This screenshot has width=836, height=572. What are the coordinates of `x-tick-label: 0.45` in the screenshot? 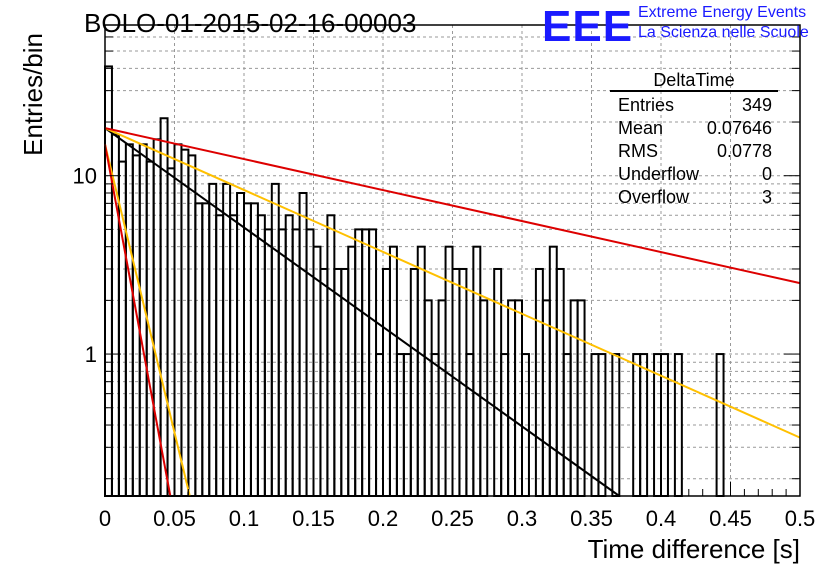 It's located at (730, 518).